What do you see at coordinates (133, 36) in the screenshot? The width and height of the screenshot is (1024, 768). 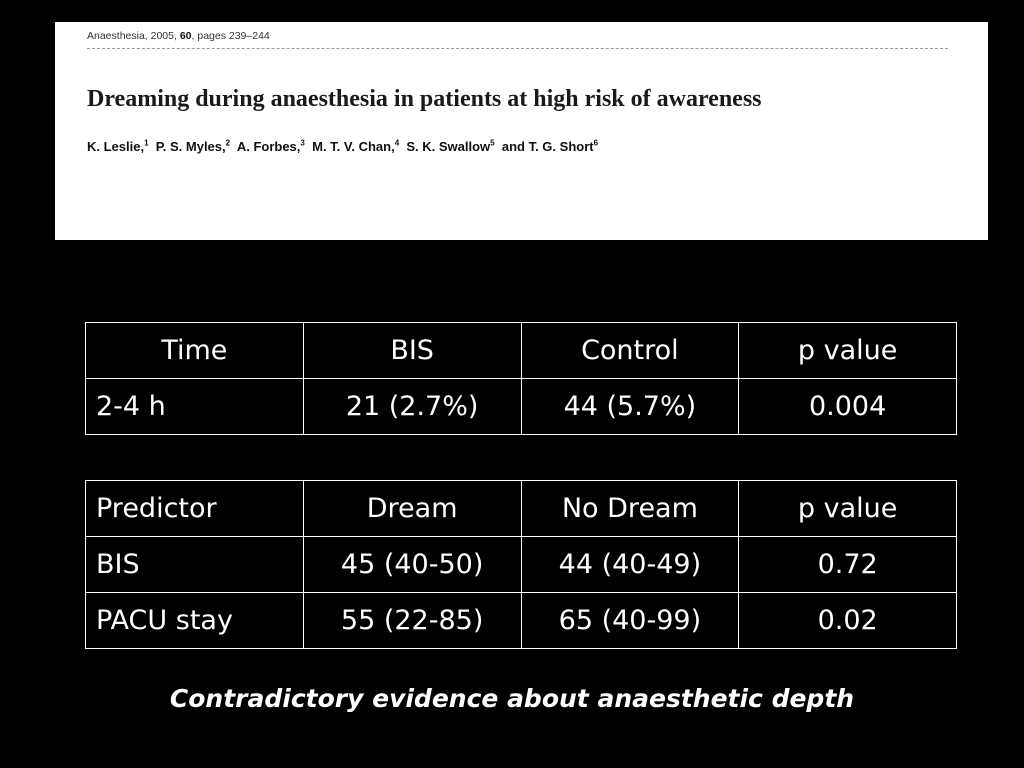 I see `journal-name: Anaesthesia, 2005,` at bounding box center [133, 36].